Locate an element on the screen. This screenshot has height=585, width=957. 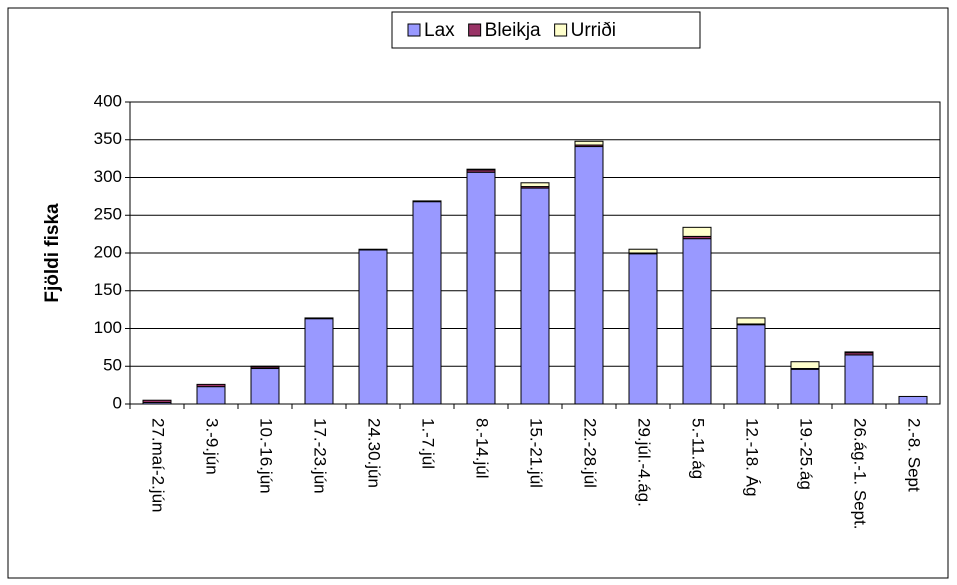
x-tick-label: 17.-23.jún is located at coordinates (320, 456).